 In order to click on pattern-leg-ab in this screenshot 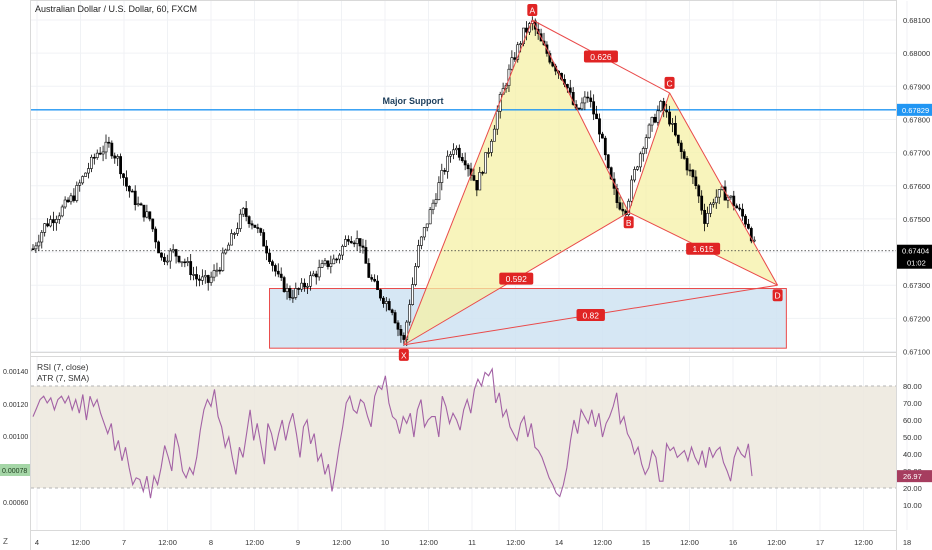, I will do `click(580, 116)`.